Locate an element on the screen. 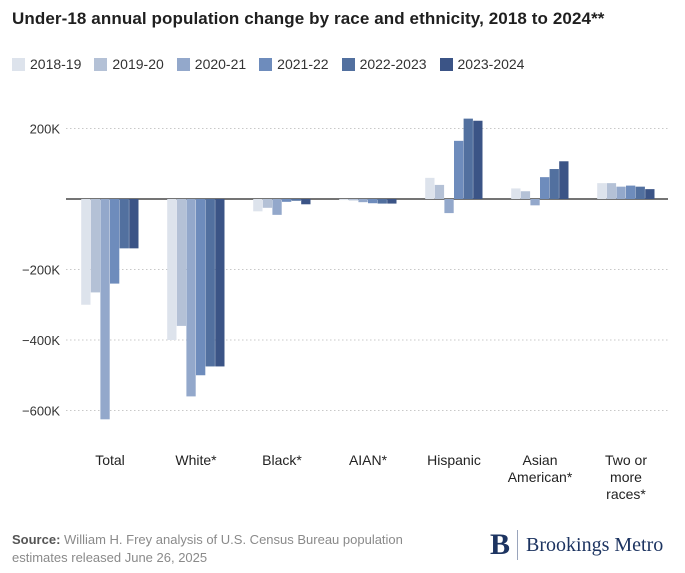 This screenshot has height=573, width=685. bar-2019-20-Two or more races* is located at coordinates (611, 191).